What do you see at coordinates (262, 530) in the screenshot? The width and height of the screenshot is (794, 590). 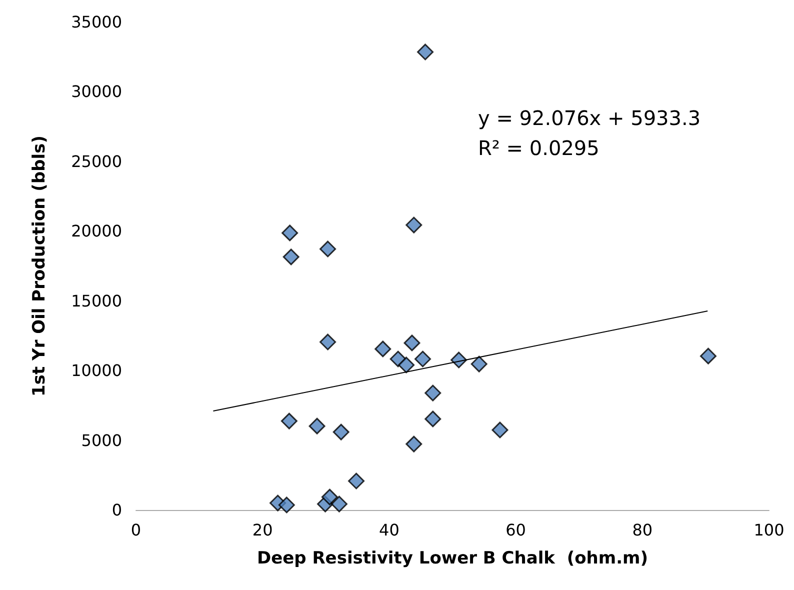 I see `x-tick-label: 20` at bounding box center [262, 530].